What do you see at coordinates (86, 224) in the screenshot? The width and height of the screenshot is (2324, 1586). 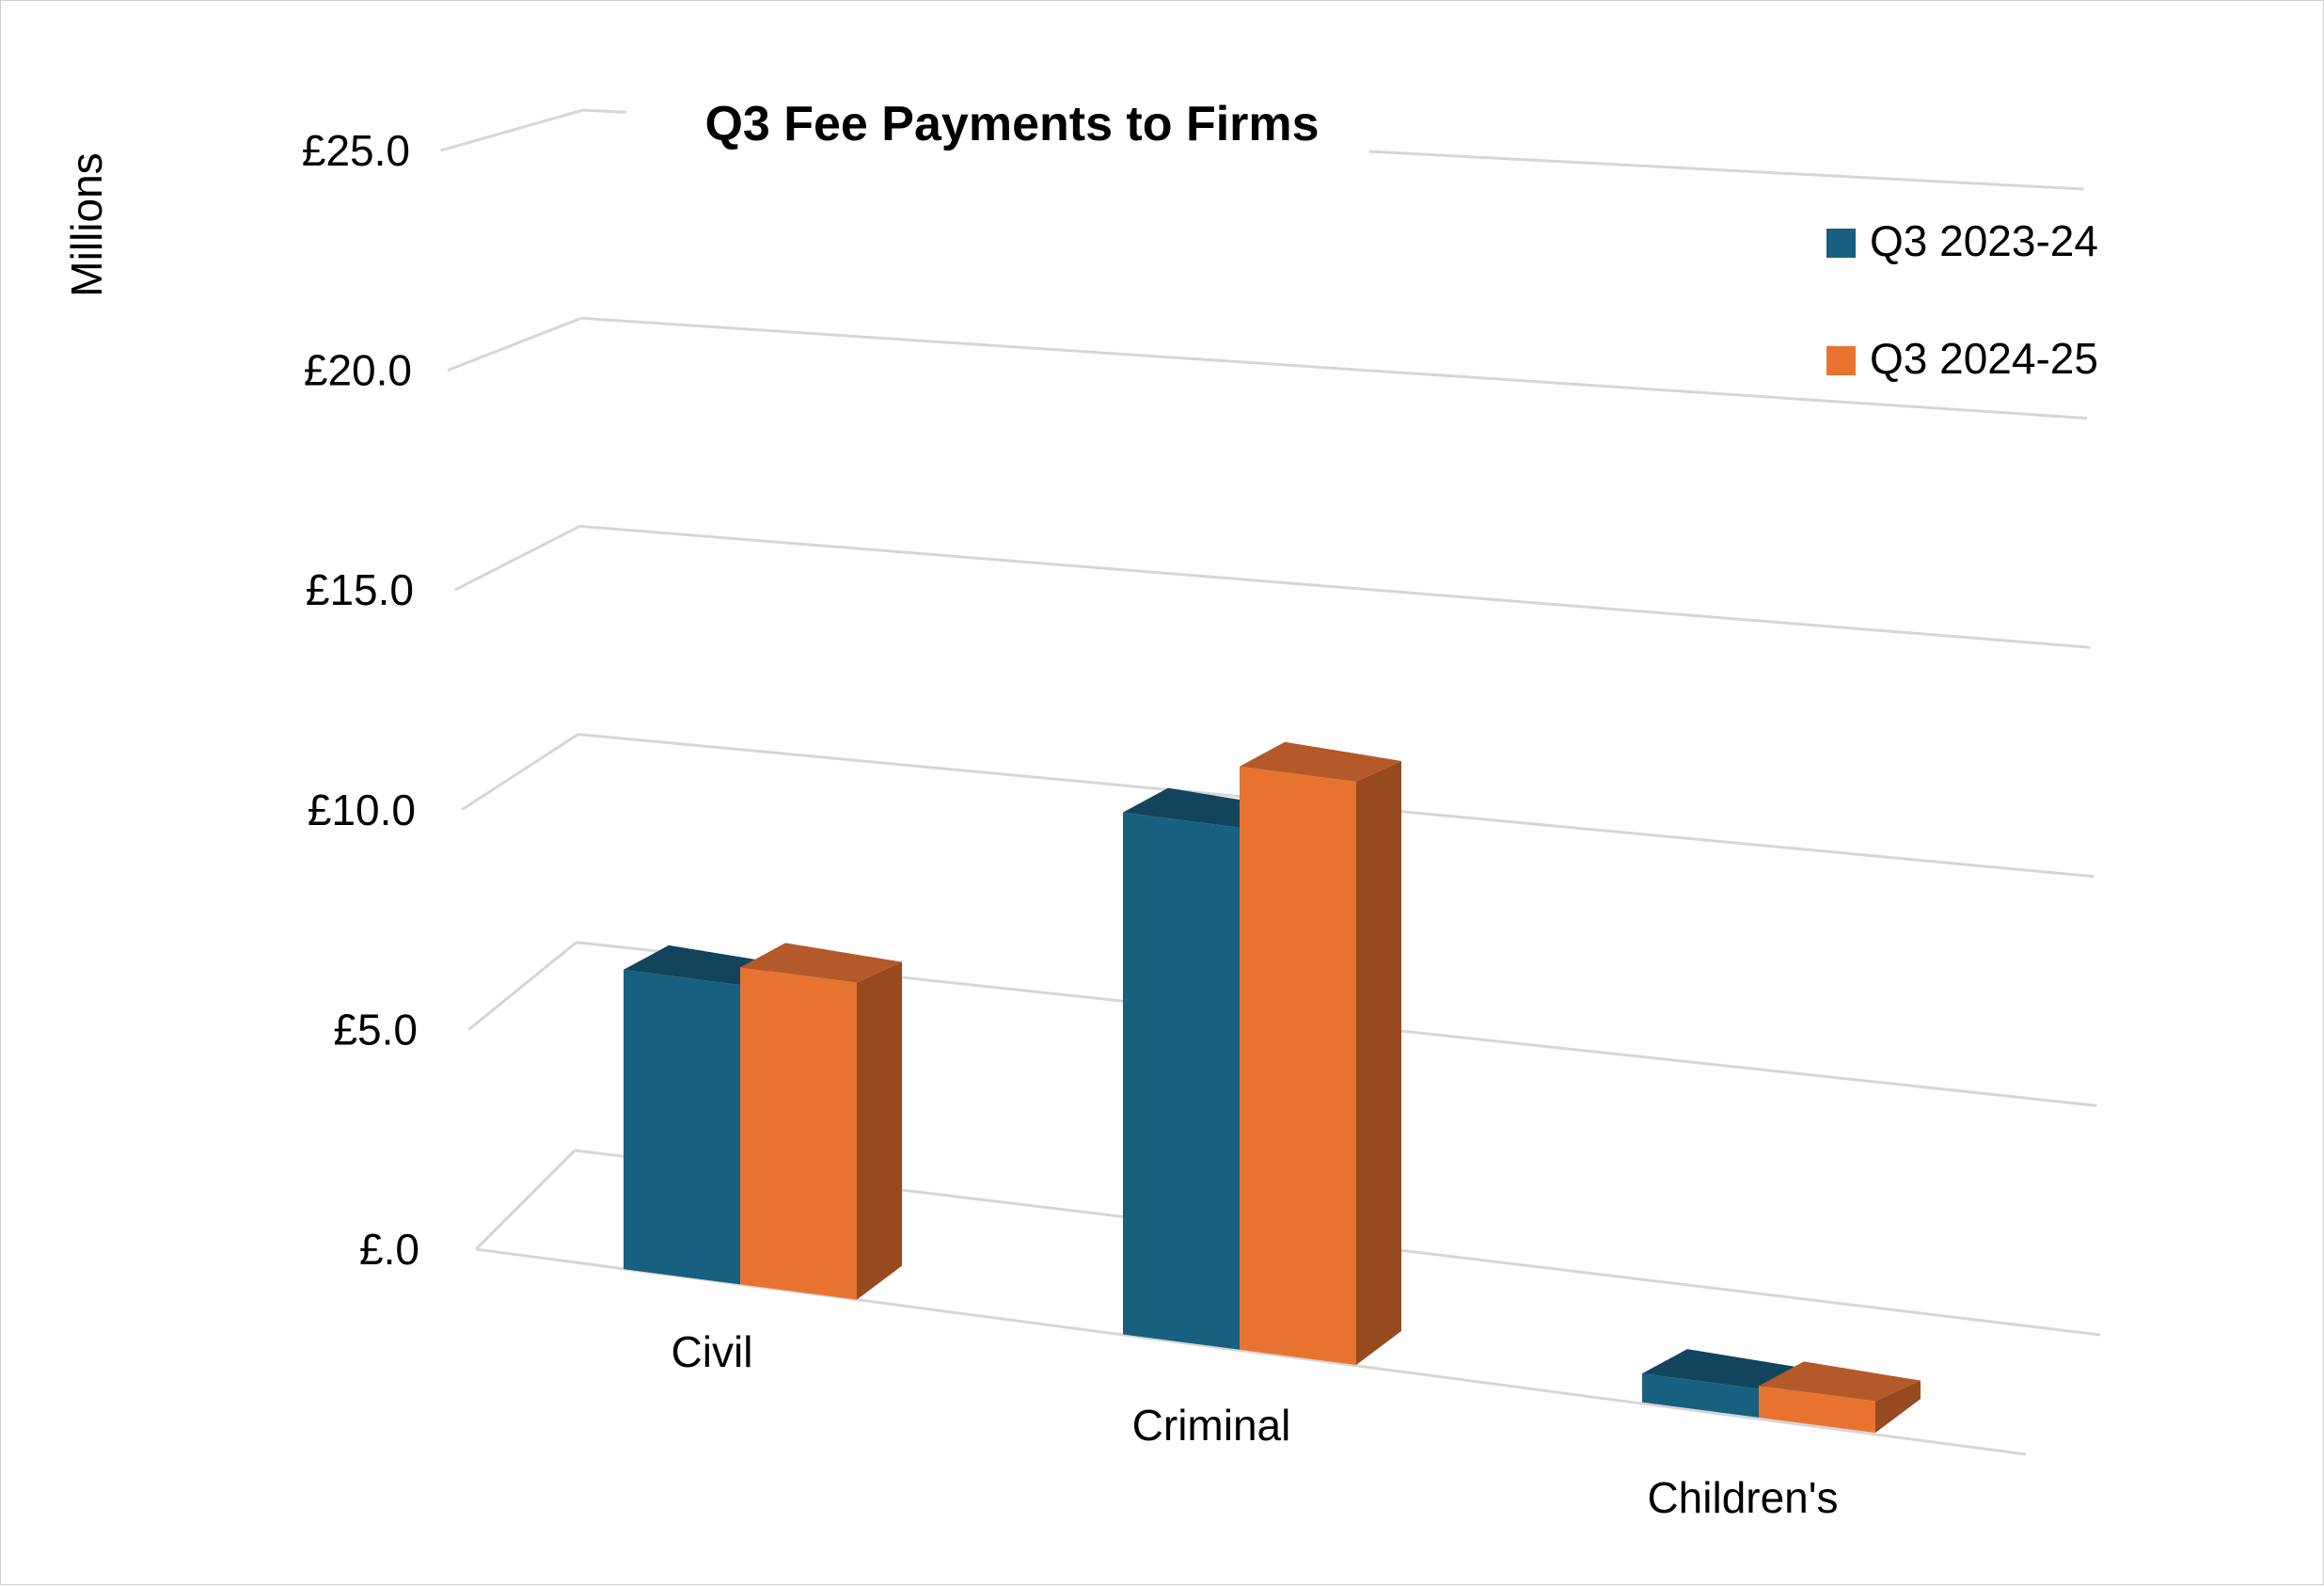 I see `y-axis-unit-label: Millions` at bounding box center [86, 224].